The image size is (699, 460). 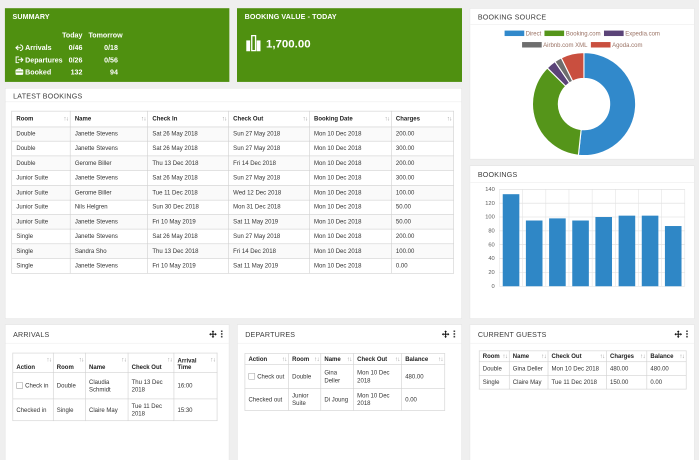 I want to click on svg-text: 80, so click(x=491, y=232).